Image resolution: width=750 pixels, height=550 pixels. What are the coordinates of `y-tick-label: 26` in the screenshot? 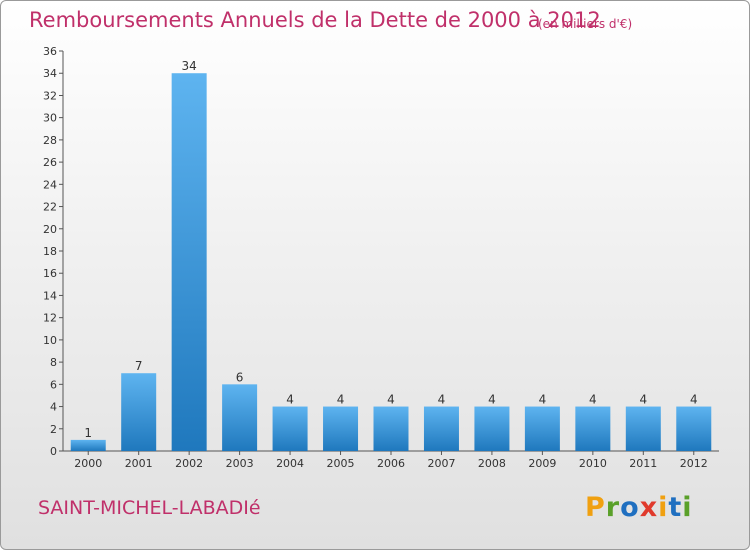 It's located at (50, 162).